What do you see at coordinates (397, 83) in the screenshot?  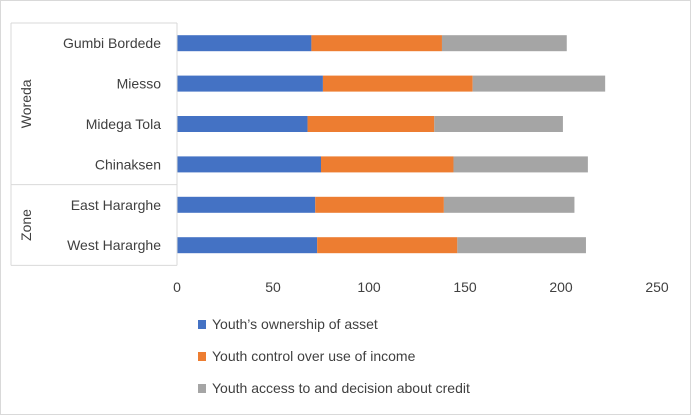 I see `bar-segment-2-miesso` at bounding box center [397, 83].